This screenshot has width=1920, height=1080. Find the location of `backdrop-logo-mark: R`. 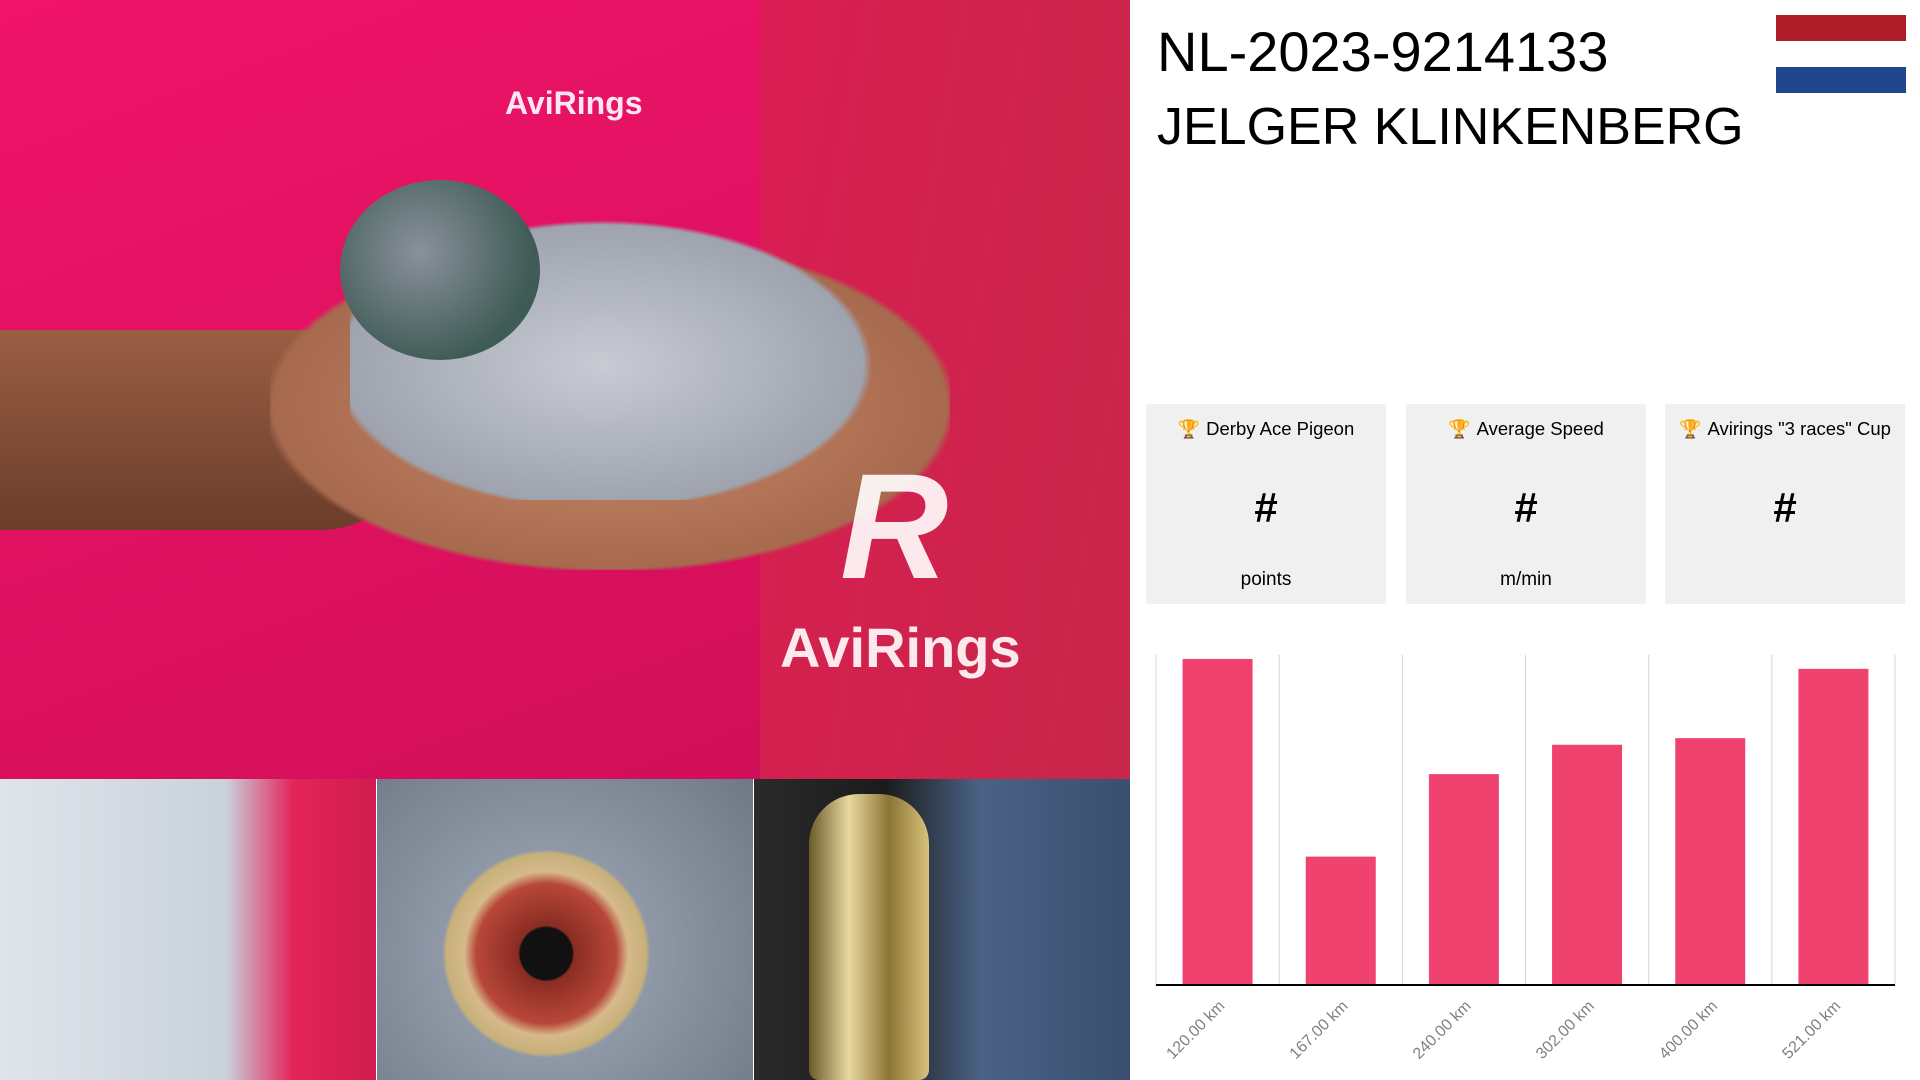

backdrop-logo-mark: R is located at coordinates (894, 526).